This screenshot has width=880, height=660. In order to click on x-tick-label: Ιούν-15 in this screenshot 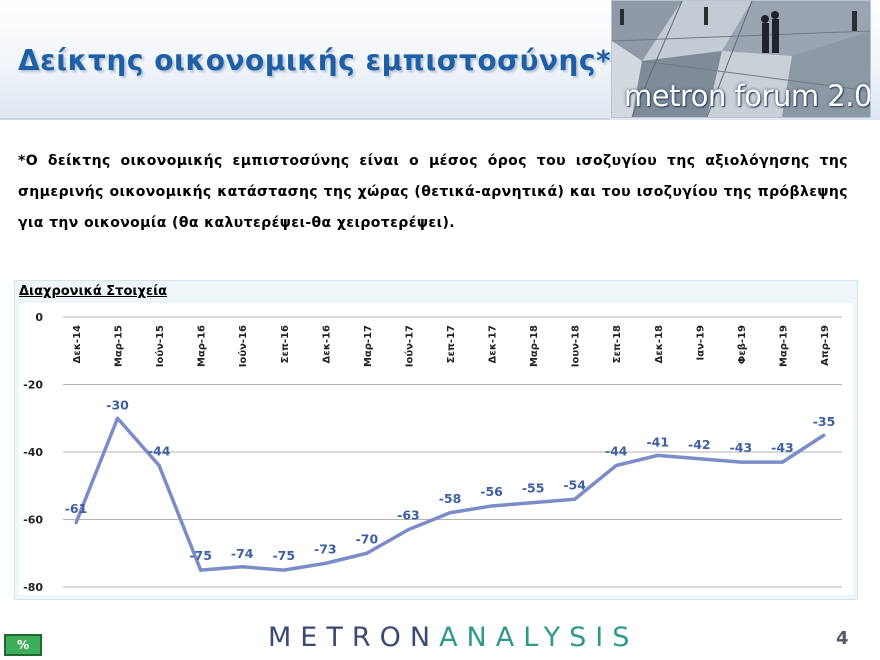, I will do `click(160, 346)`.